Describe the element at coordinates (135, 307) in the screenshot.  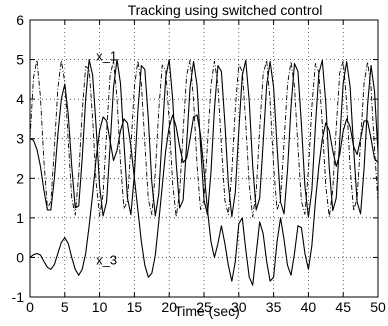
I see `x-tick-label: 15` at that location.